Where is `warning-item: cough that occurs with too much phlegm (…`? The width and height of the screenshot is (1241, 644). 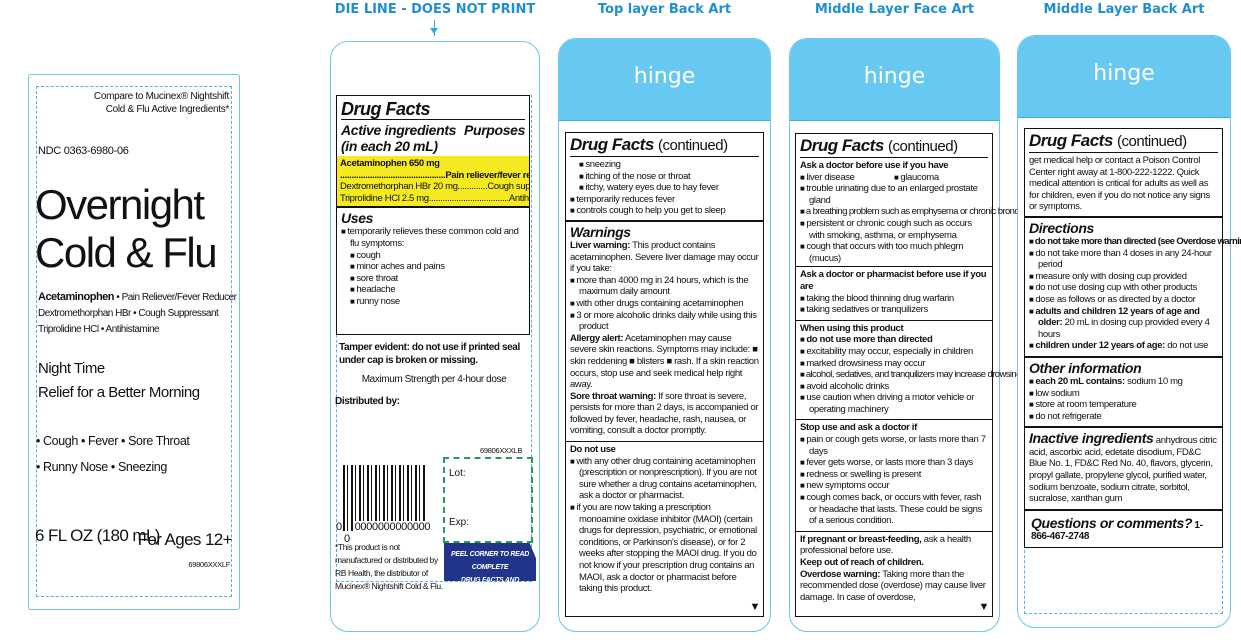
warning-item: cough that occurs with too much phlegm (… is located at coordinates (894, 252).